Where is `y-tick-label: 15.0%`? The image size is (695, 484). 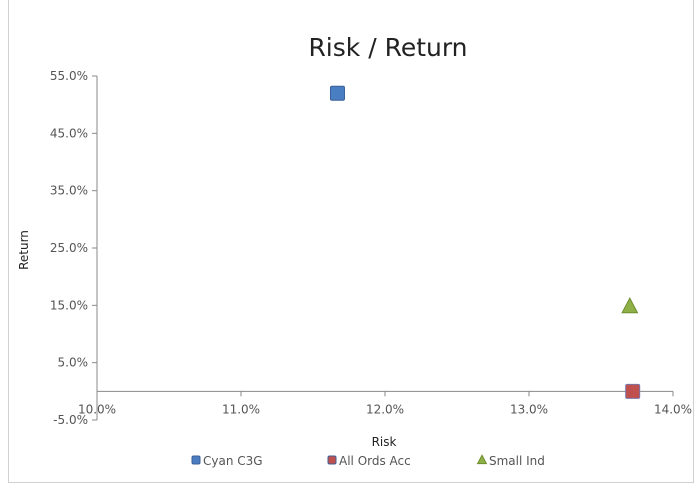 y-tick-label: 15.0% is located at coordinates (69, 305).